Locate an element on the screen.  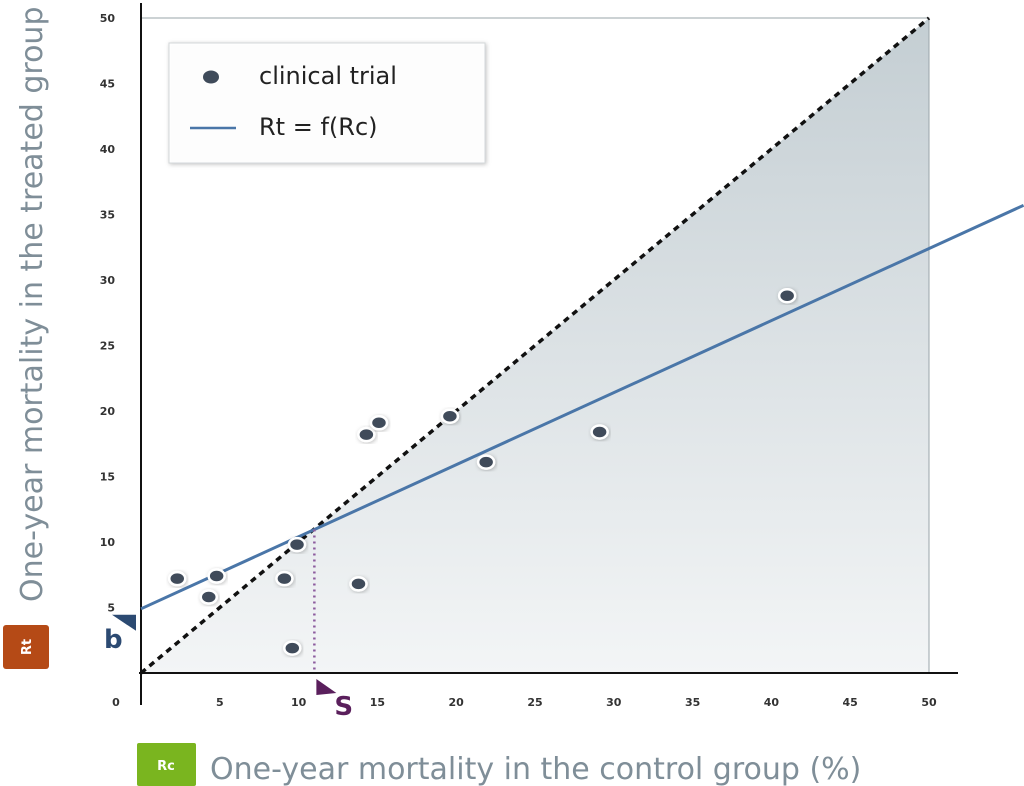
x-tick-label: 10 is located at coordinates (299, 702).